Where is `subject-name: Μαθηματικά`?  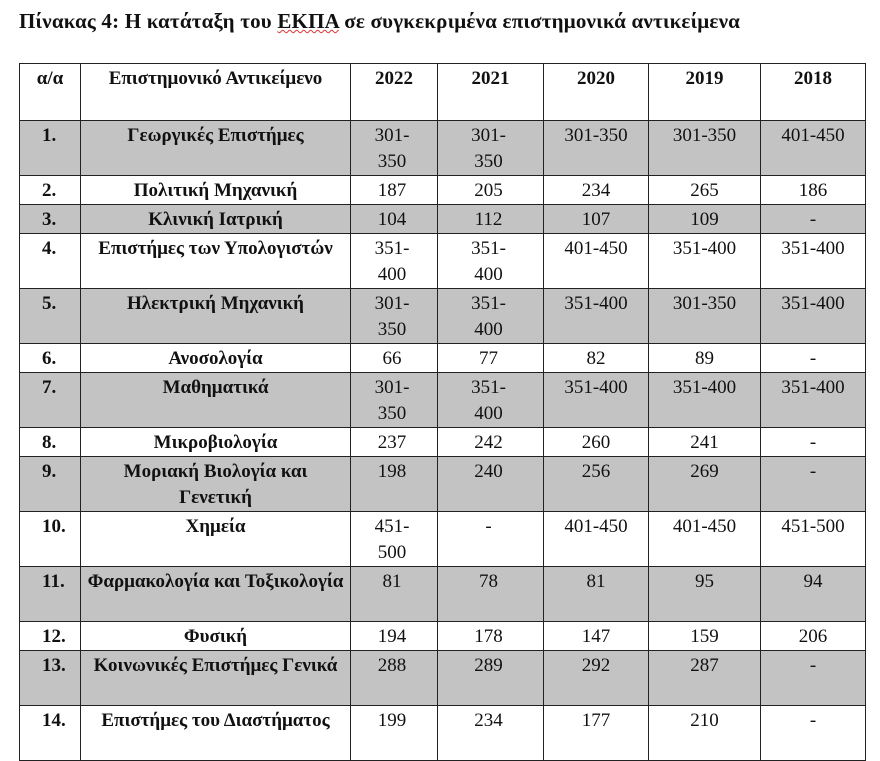 subject-name: Μαθηματικά is located at coordinates (215, 400).